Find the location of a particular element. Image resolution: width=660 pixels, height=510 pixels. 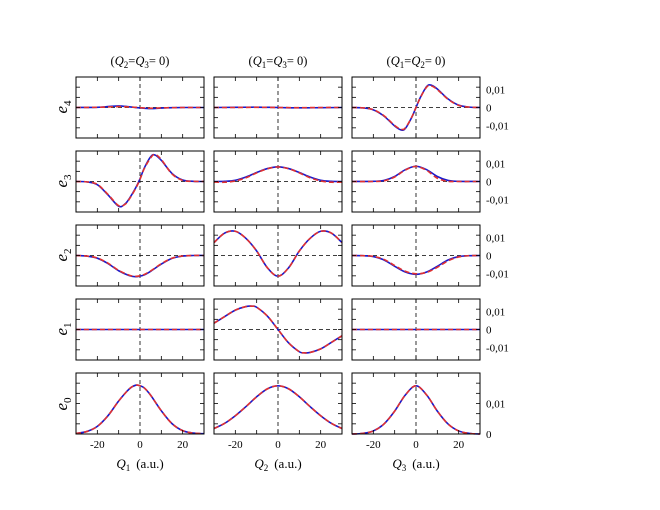

panel-r1-c1 is located at coordinates (140, 107).